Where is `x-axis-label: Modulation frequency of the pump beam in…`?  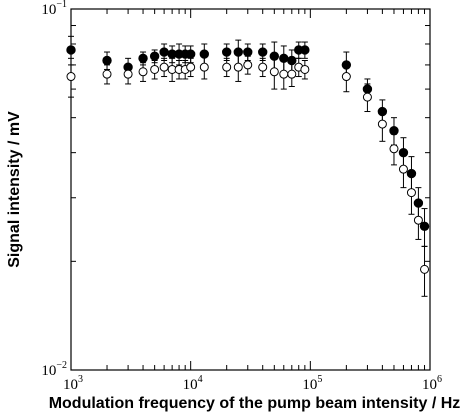
x-axis-label: Modulation frequency of the pump beam in… is located at coordinates (255, 403).